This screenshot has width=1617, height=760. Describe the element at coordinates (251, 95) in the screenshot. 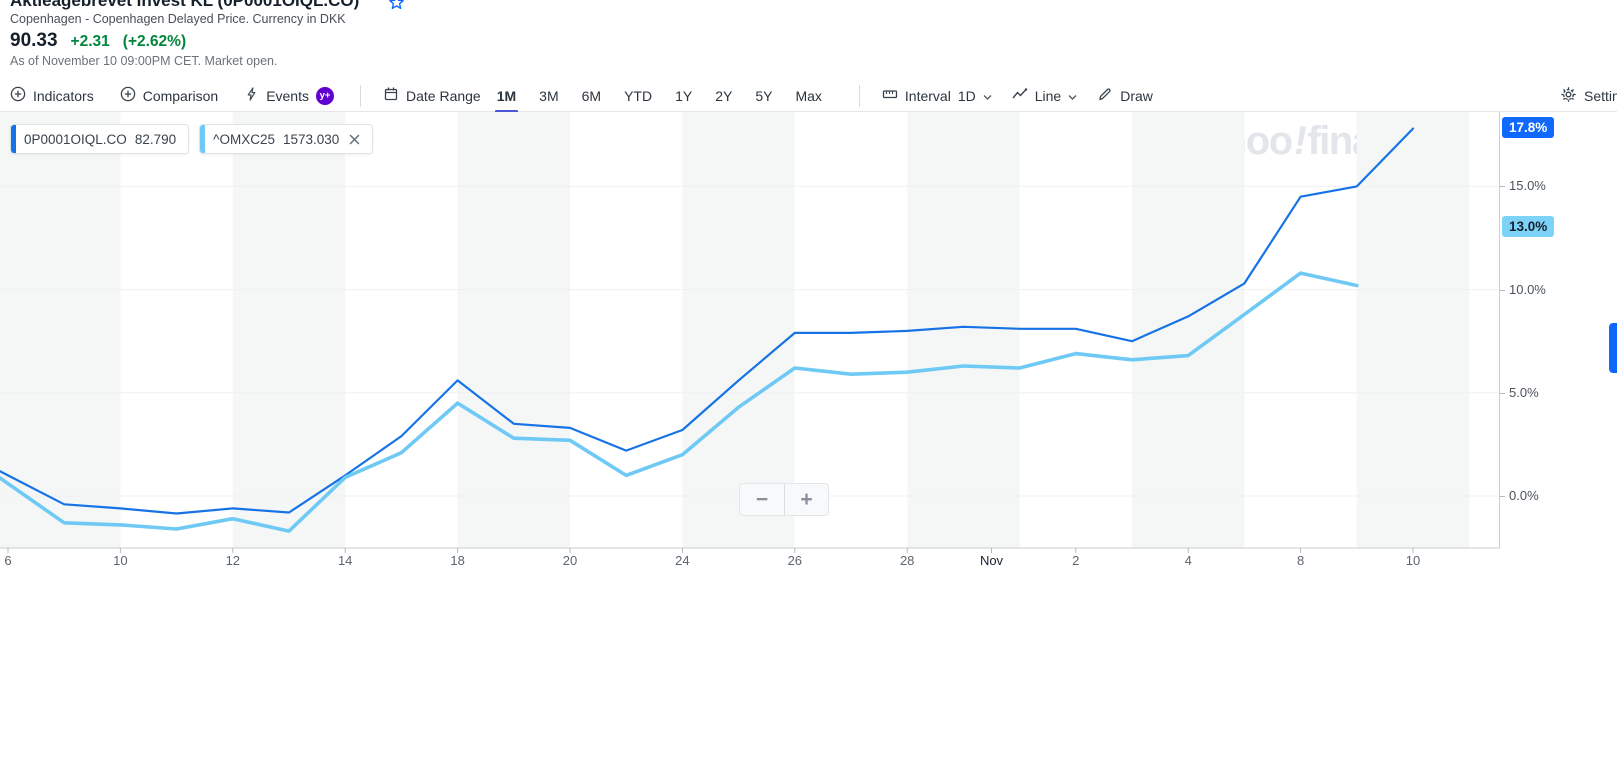

I see `lightning-icon` at that location.